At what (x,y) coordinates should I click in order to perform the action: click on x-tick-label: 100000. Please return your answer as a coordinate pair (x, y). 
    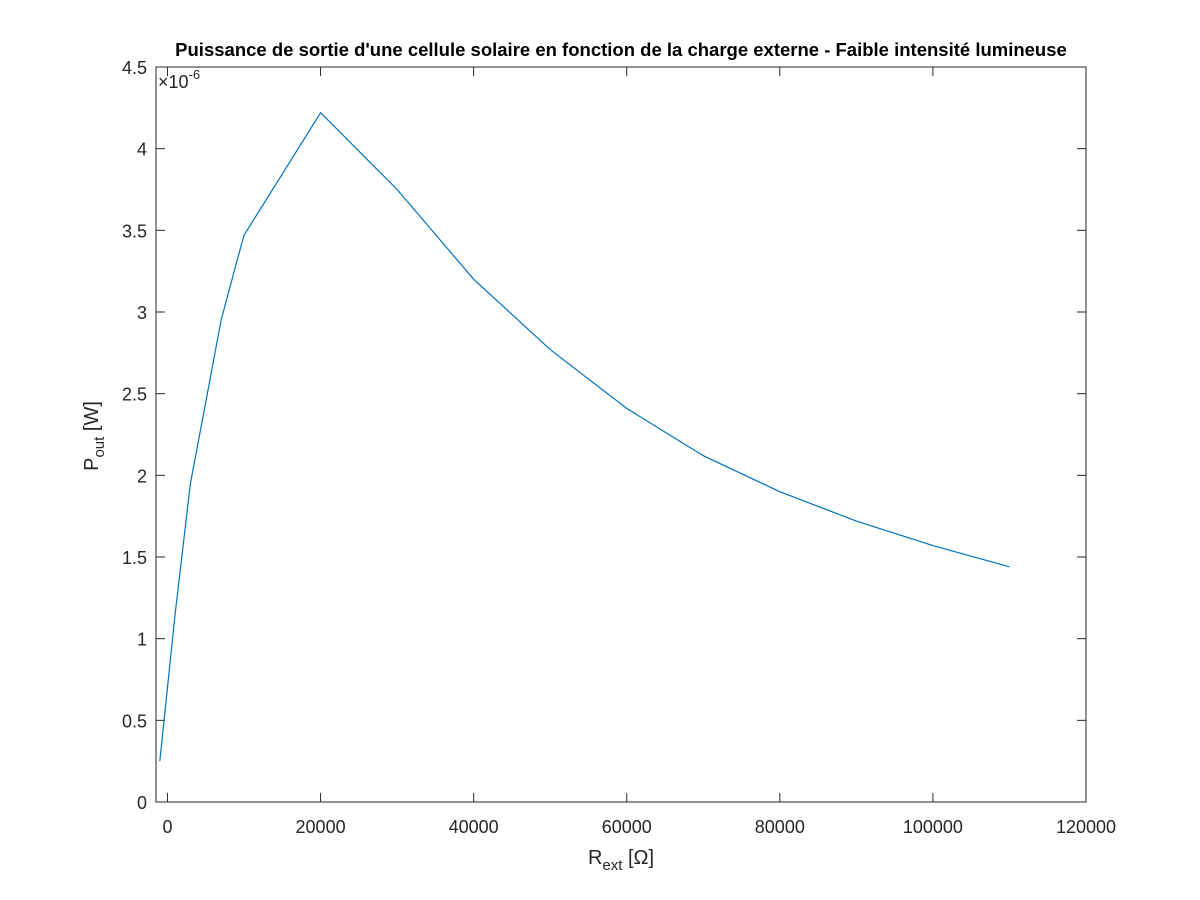
    Looking at the image, I should click on (933, 827).